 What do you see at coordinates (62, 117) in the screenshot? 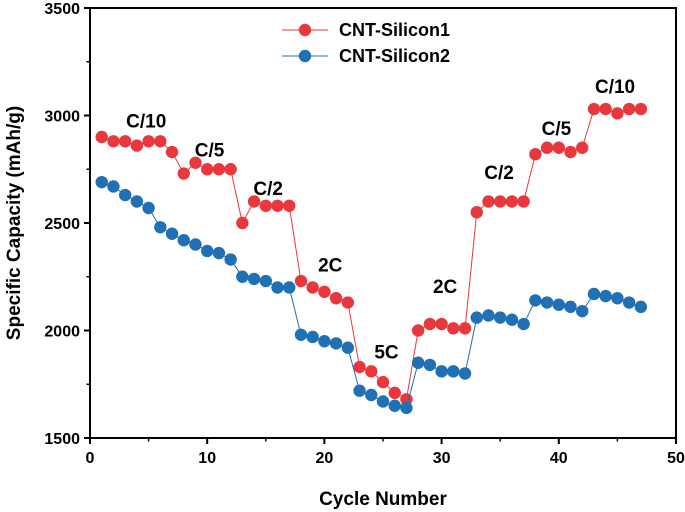
I see `y-tick-label-3000: 3000` at bounding box center [62, 117].